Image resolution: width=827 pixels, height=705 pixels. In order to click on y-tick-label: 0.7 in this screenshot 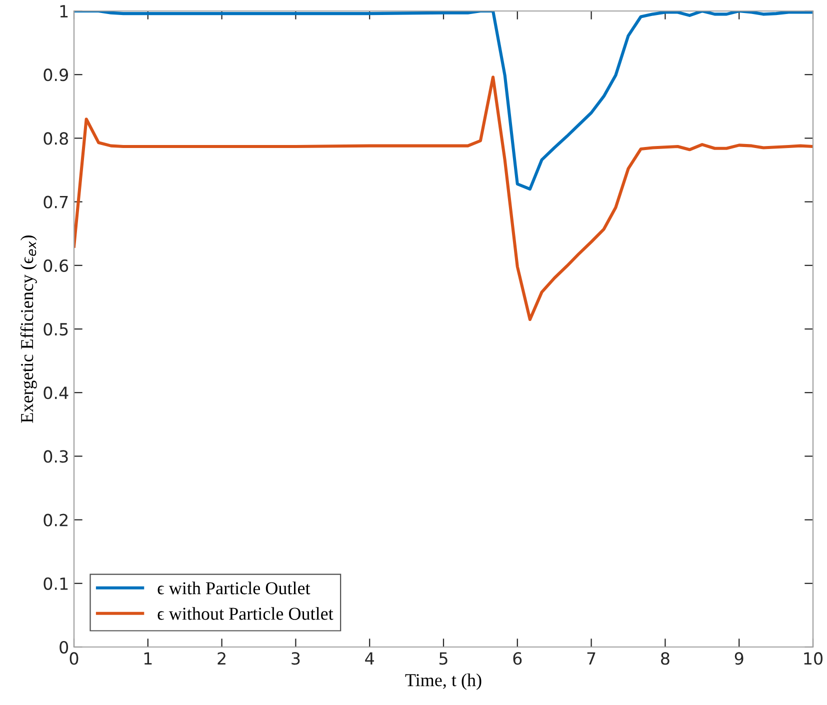, I will do `click(56, 202)`.